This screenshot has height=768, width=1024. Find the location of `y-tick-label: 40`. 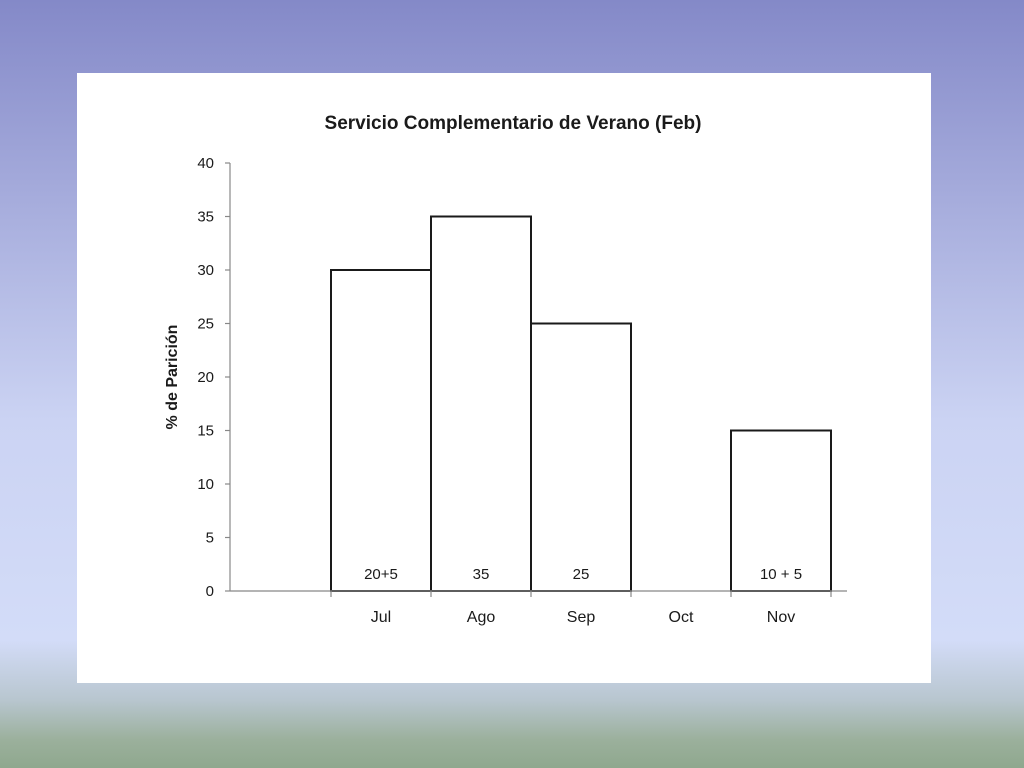

y-tick-label: 40 is located at coordinates (205, 163).